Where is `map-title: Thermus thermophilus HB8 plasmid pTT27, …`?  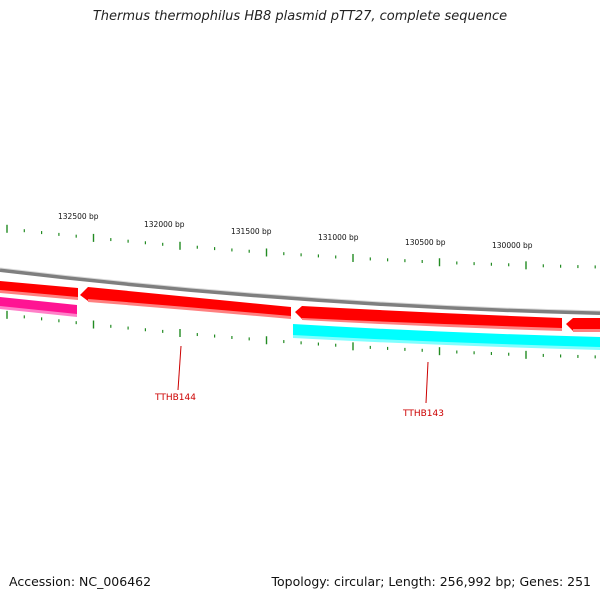
map-title: Thermus thermophilus HB8 plasmid pTT27, … is located at coordinates (300, 16).